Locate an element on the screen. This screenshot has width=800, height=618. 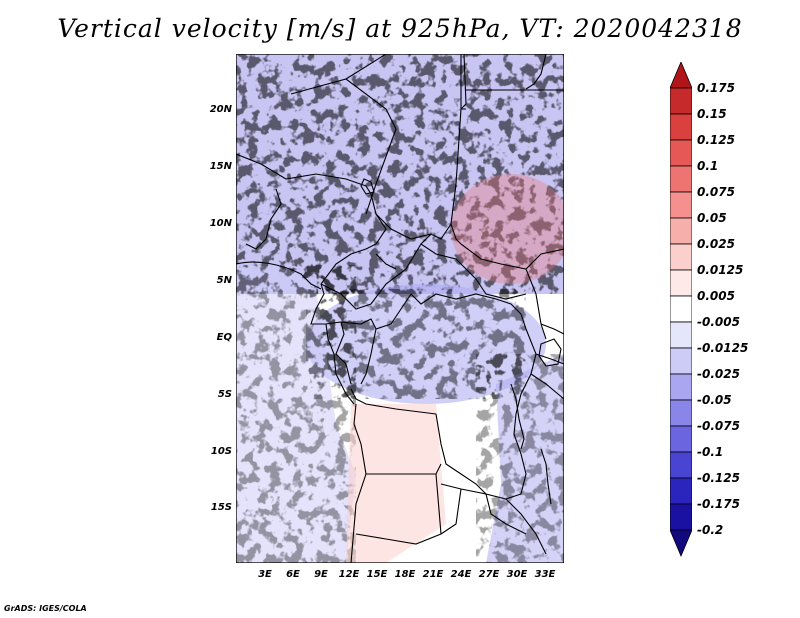
lon-label-6e: 6E is located at coordinates (293, 574).